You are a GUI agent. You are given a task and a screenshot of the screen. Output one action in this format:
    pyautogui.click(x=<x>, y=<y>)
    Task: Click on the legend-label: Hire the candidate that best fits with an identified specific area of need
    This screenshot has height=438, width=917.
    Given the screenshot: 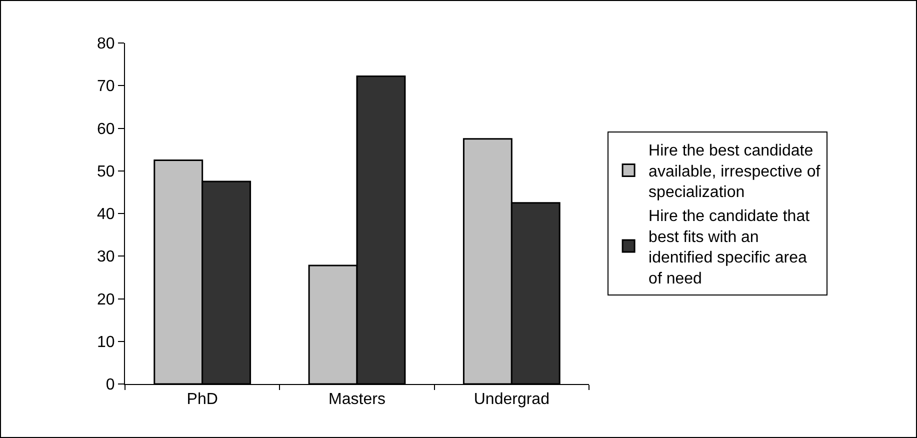 What is the action you would take?
    pyautogui.click(x=729, y=248)
    